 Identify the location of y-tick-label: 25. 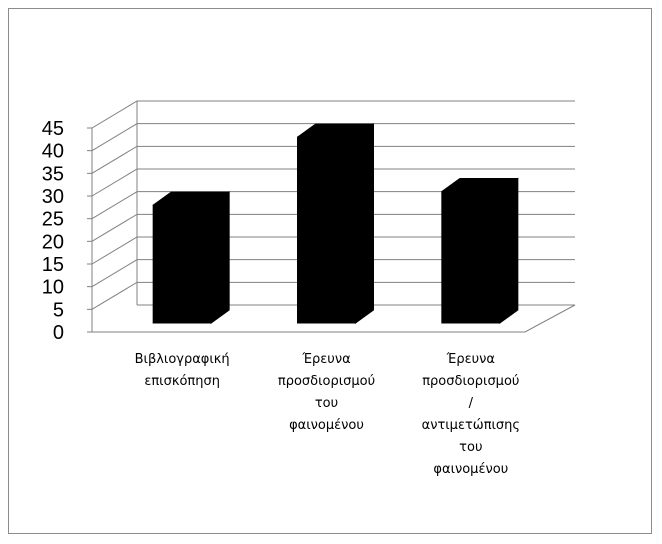
(53, 220).